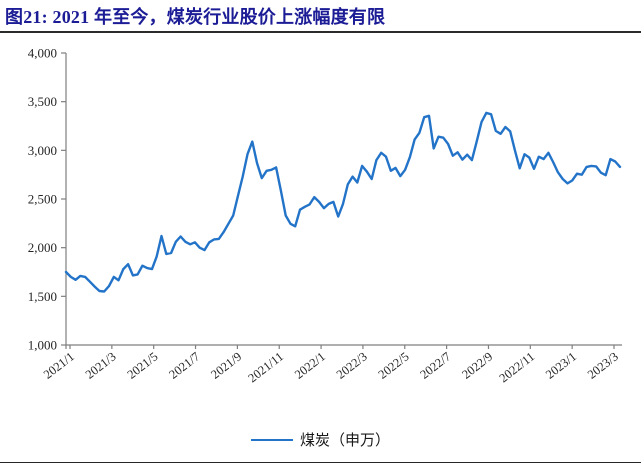 The image size is (641, 465). Describe the element at coordinates (42, 247) in the screenshot. I see `y-tick-label: 2,000` at that location.